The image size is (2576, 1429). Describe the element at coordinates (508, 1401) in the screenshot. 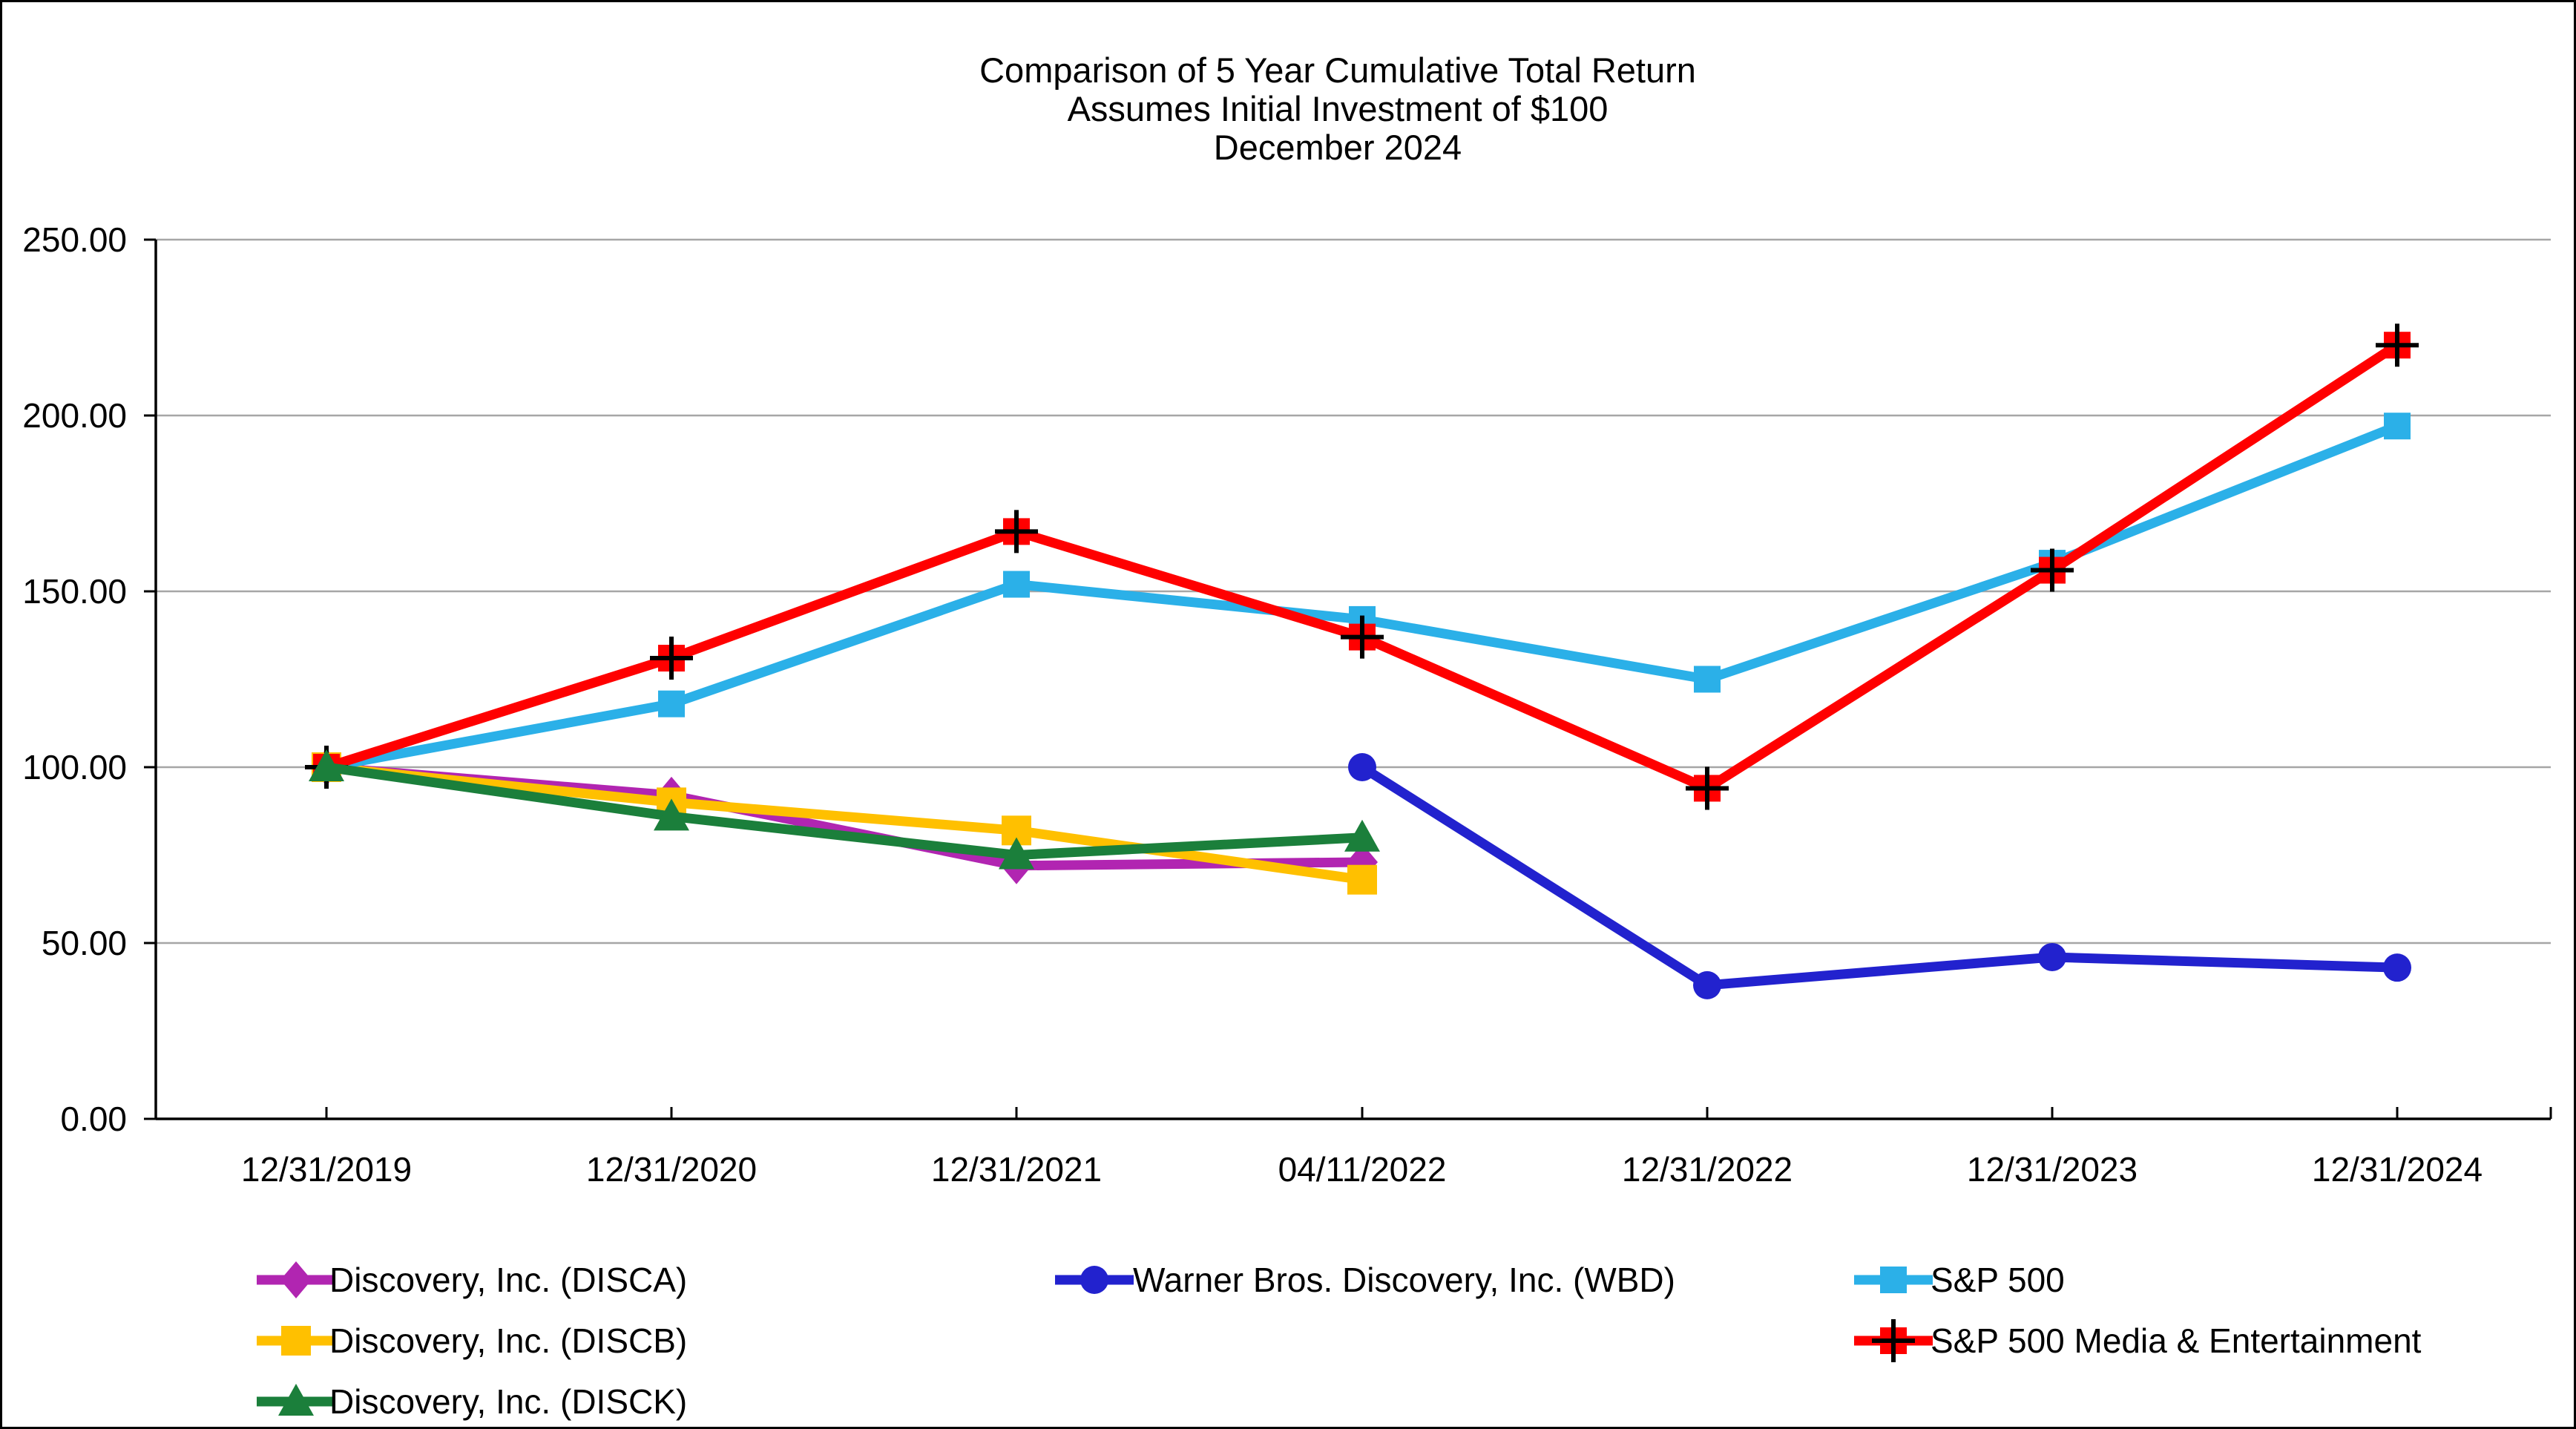

I see `legend-item-label: Discovery, Inc. (DISCK)` at that location.